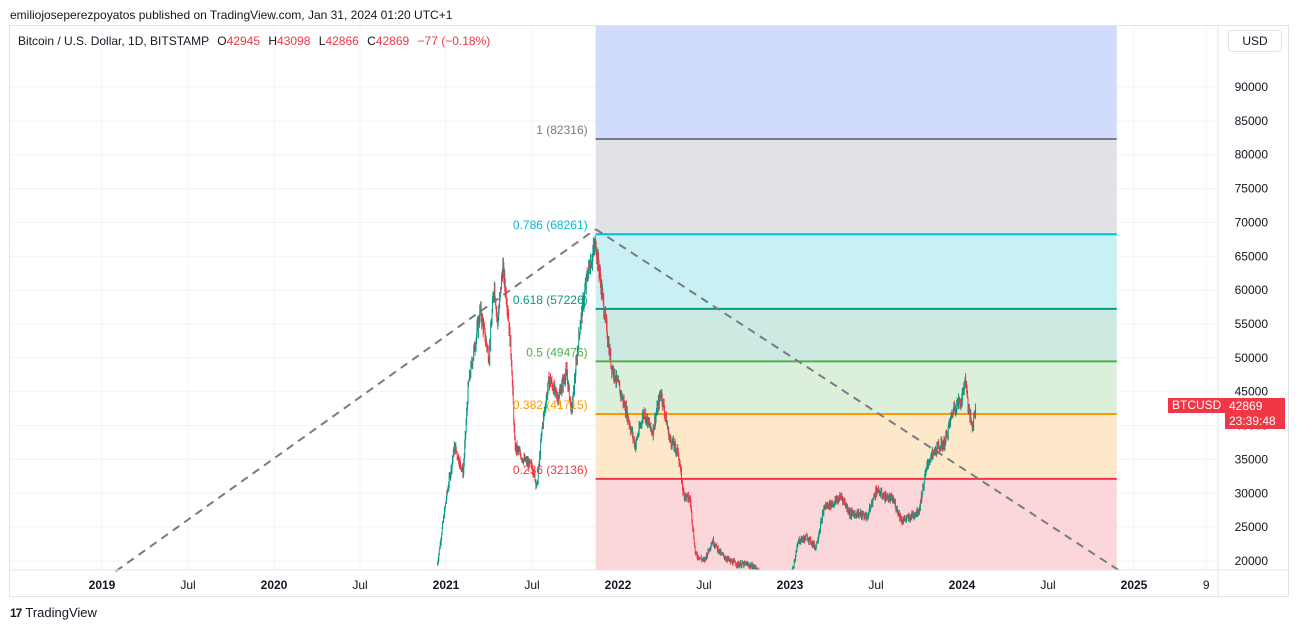  Describe the element at coordinates (1206, 585) in the screenshot. I see `time-tick-label: 9` at that location.